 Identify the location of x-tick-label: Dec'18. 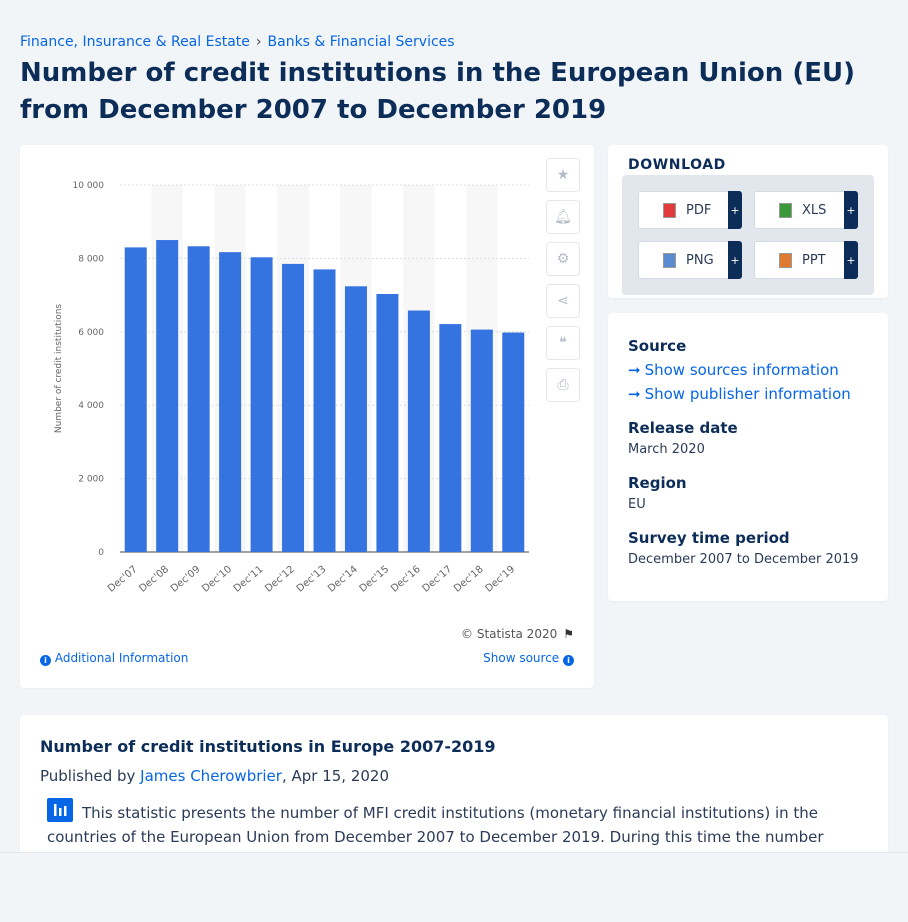
(469, 579).